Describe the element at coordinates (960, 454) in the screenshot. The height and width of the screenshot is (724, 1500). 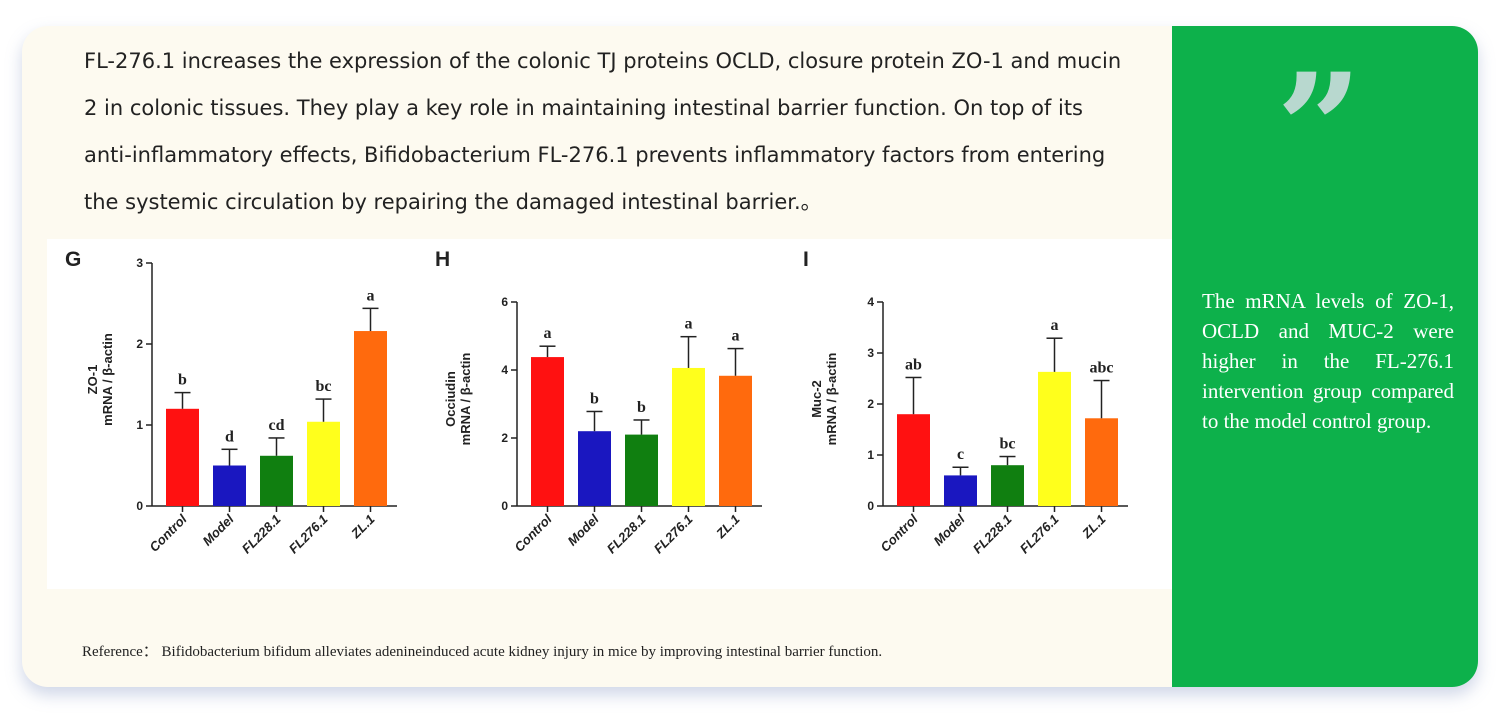
I see `significance-label: c` at that location.